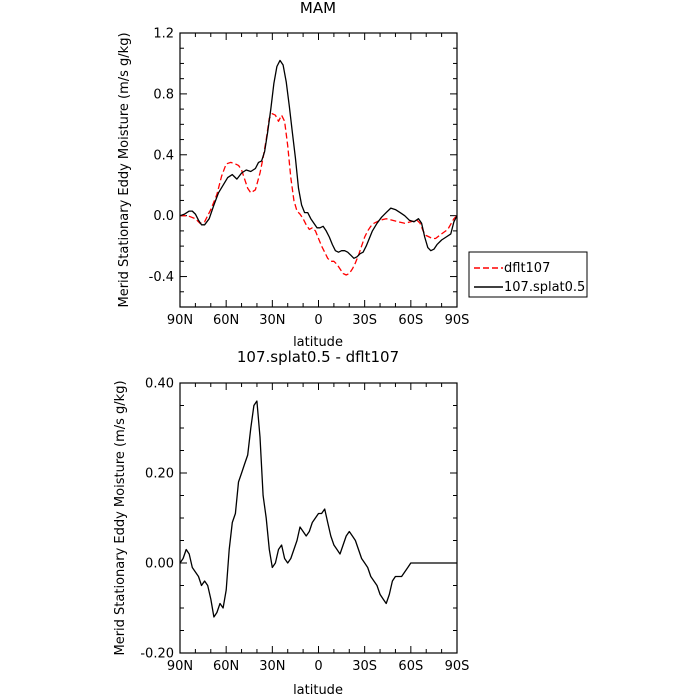 The height and width of the screenshot is (700, 700). Describe the element at coordinates (318, 357) in the screenshot. I see `panel-difference-title: 107.splat0.5 - dflt107` at that location.